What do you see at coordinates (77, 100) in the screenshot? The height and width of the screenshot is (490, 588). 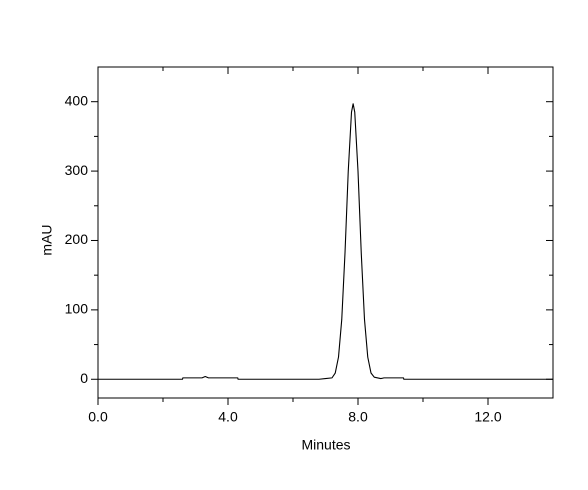 I see `y-tick-label: 400` at bounding box center [77, 100].